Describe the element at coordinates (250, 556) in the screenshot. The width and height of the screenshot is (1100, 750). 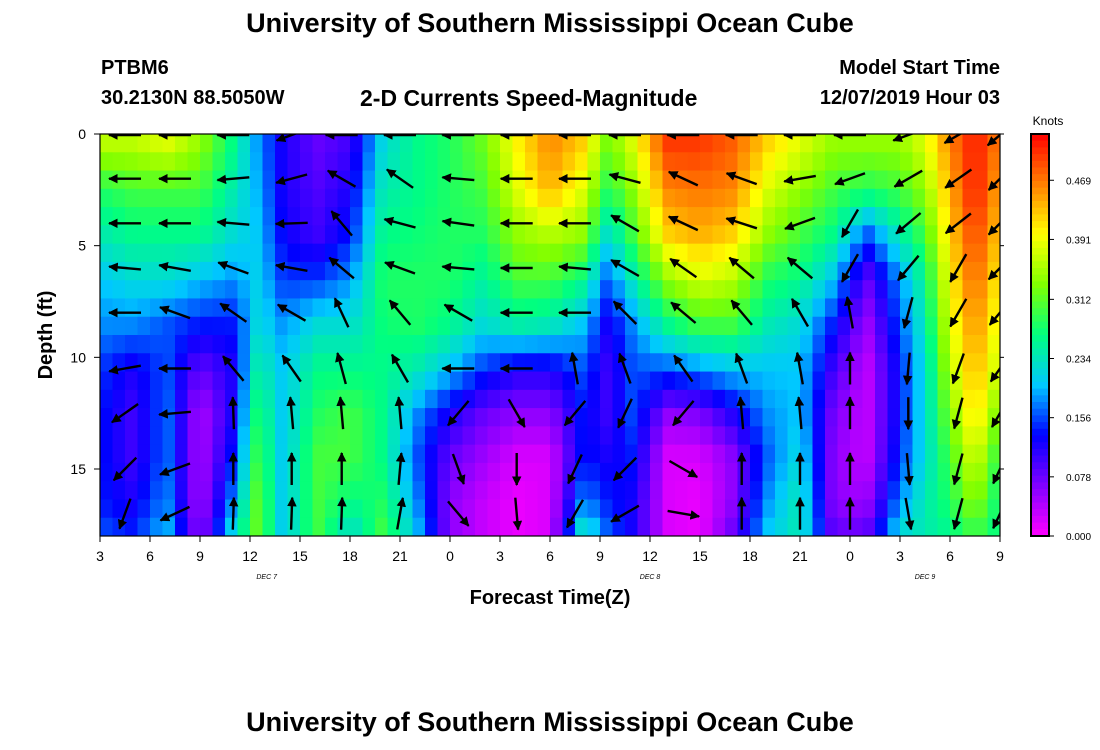
I see `x-tick-label: 12` at that location.